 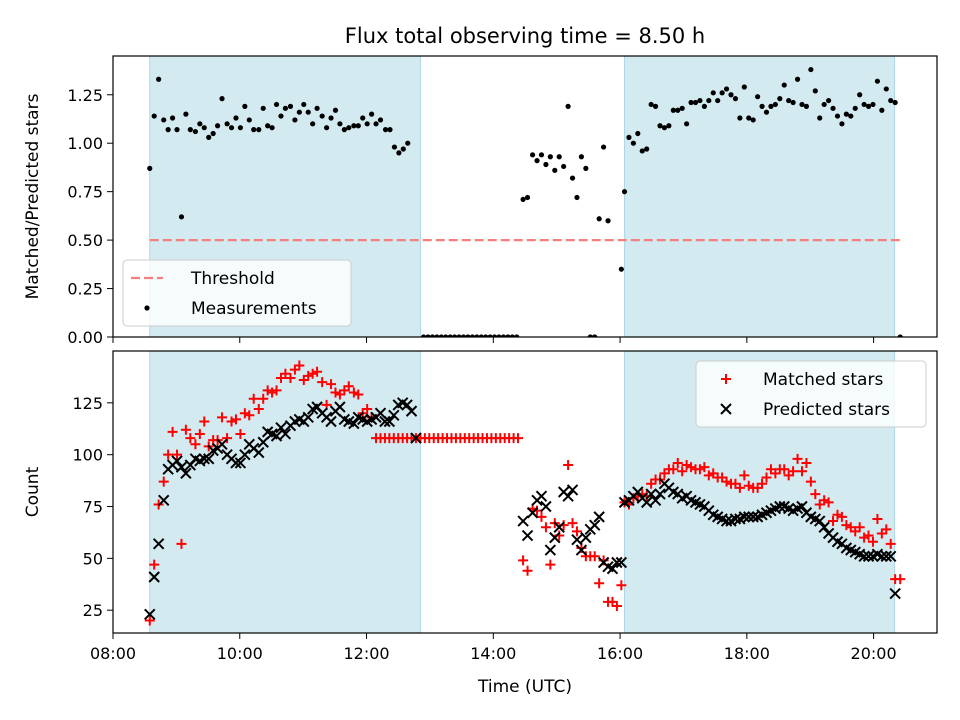 What do you see at coordinates (811, 394) in the screenshot?
I see `legend: Matched stars Predicted stars` at bounding box center [811, 394].